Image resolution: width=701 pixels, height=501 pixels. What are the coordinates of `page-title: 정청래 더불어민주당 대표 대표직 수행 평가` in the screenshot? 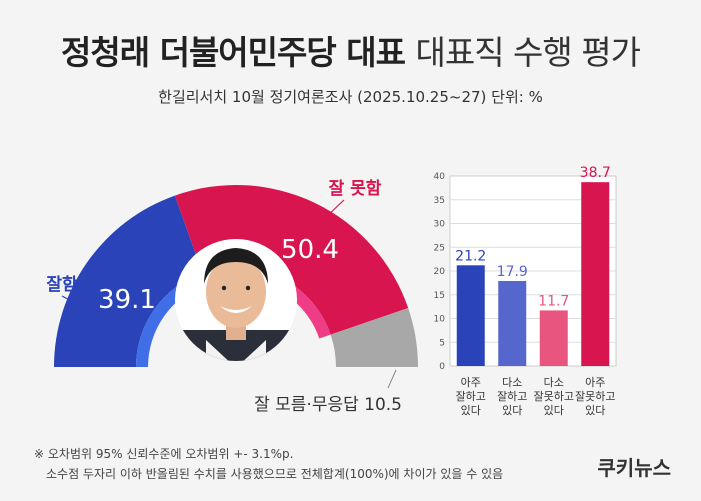 It's located at (350, 50).